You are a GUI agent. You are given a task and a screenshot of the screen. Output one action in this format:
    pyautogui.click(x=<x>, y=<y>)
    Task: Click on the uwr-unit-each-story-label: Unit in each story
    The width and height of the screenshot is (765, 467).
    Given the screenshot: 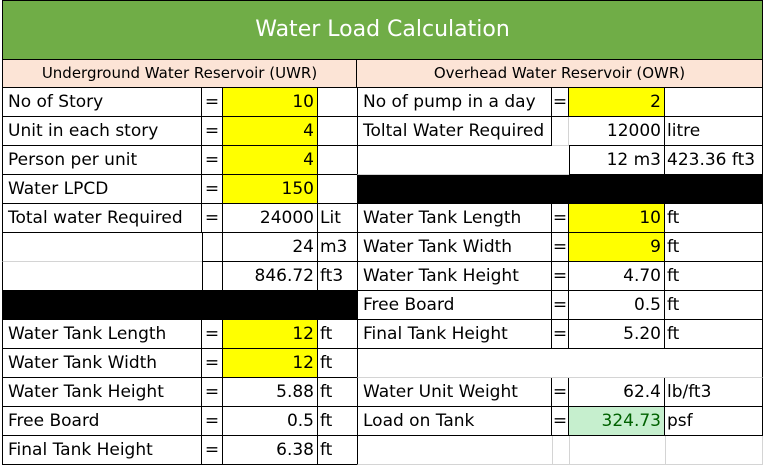 What is the action you would take?
    pyautogui.click(x=102, y=131)
    